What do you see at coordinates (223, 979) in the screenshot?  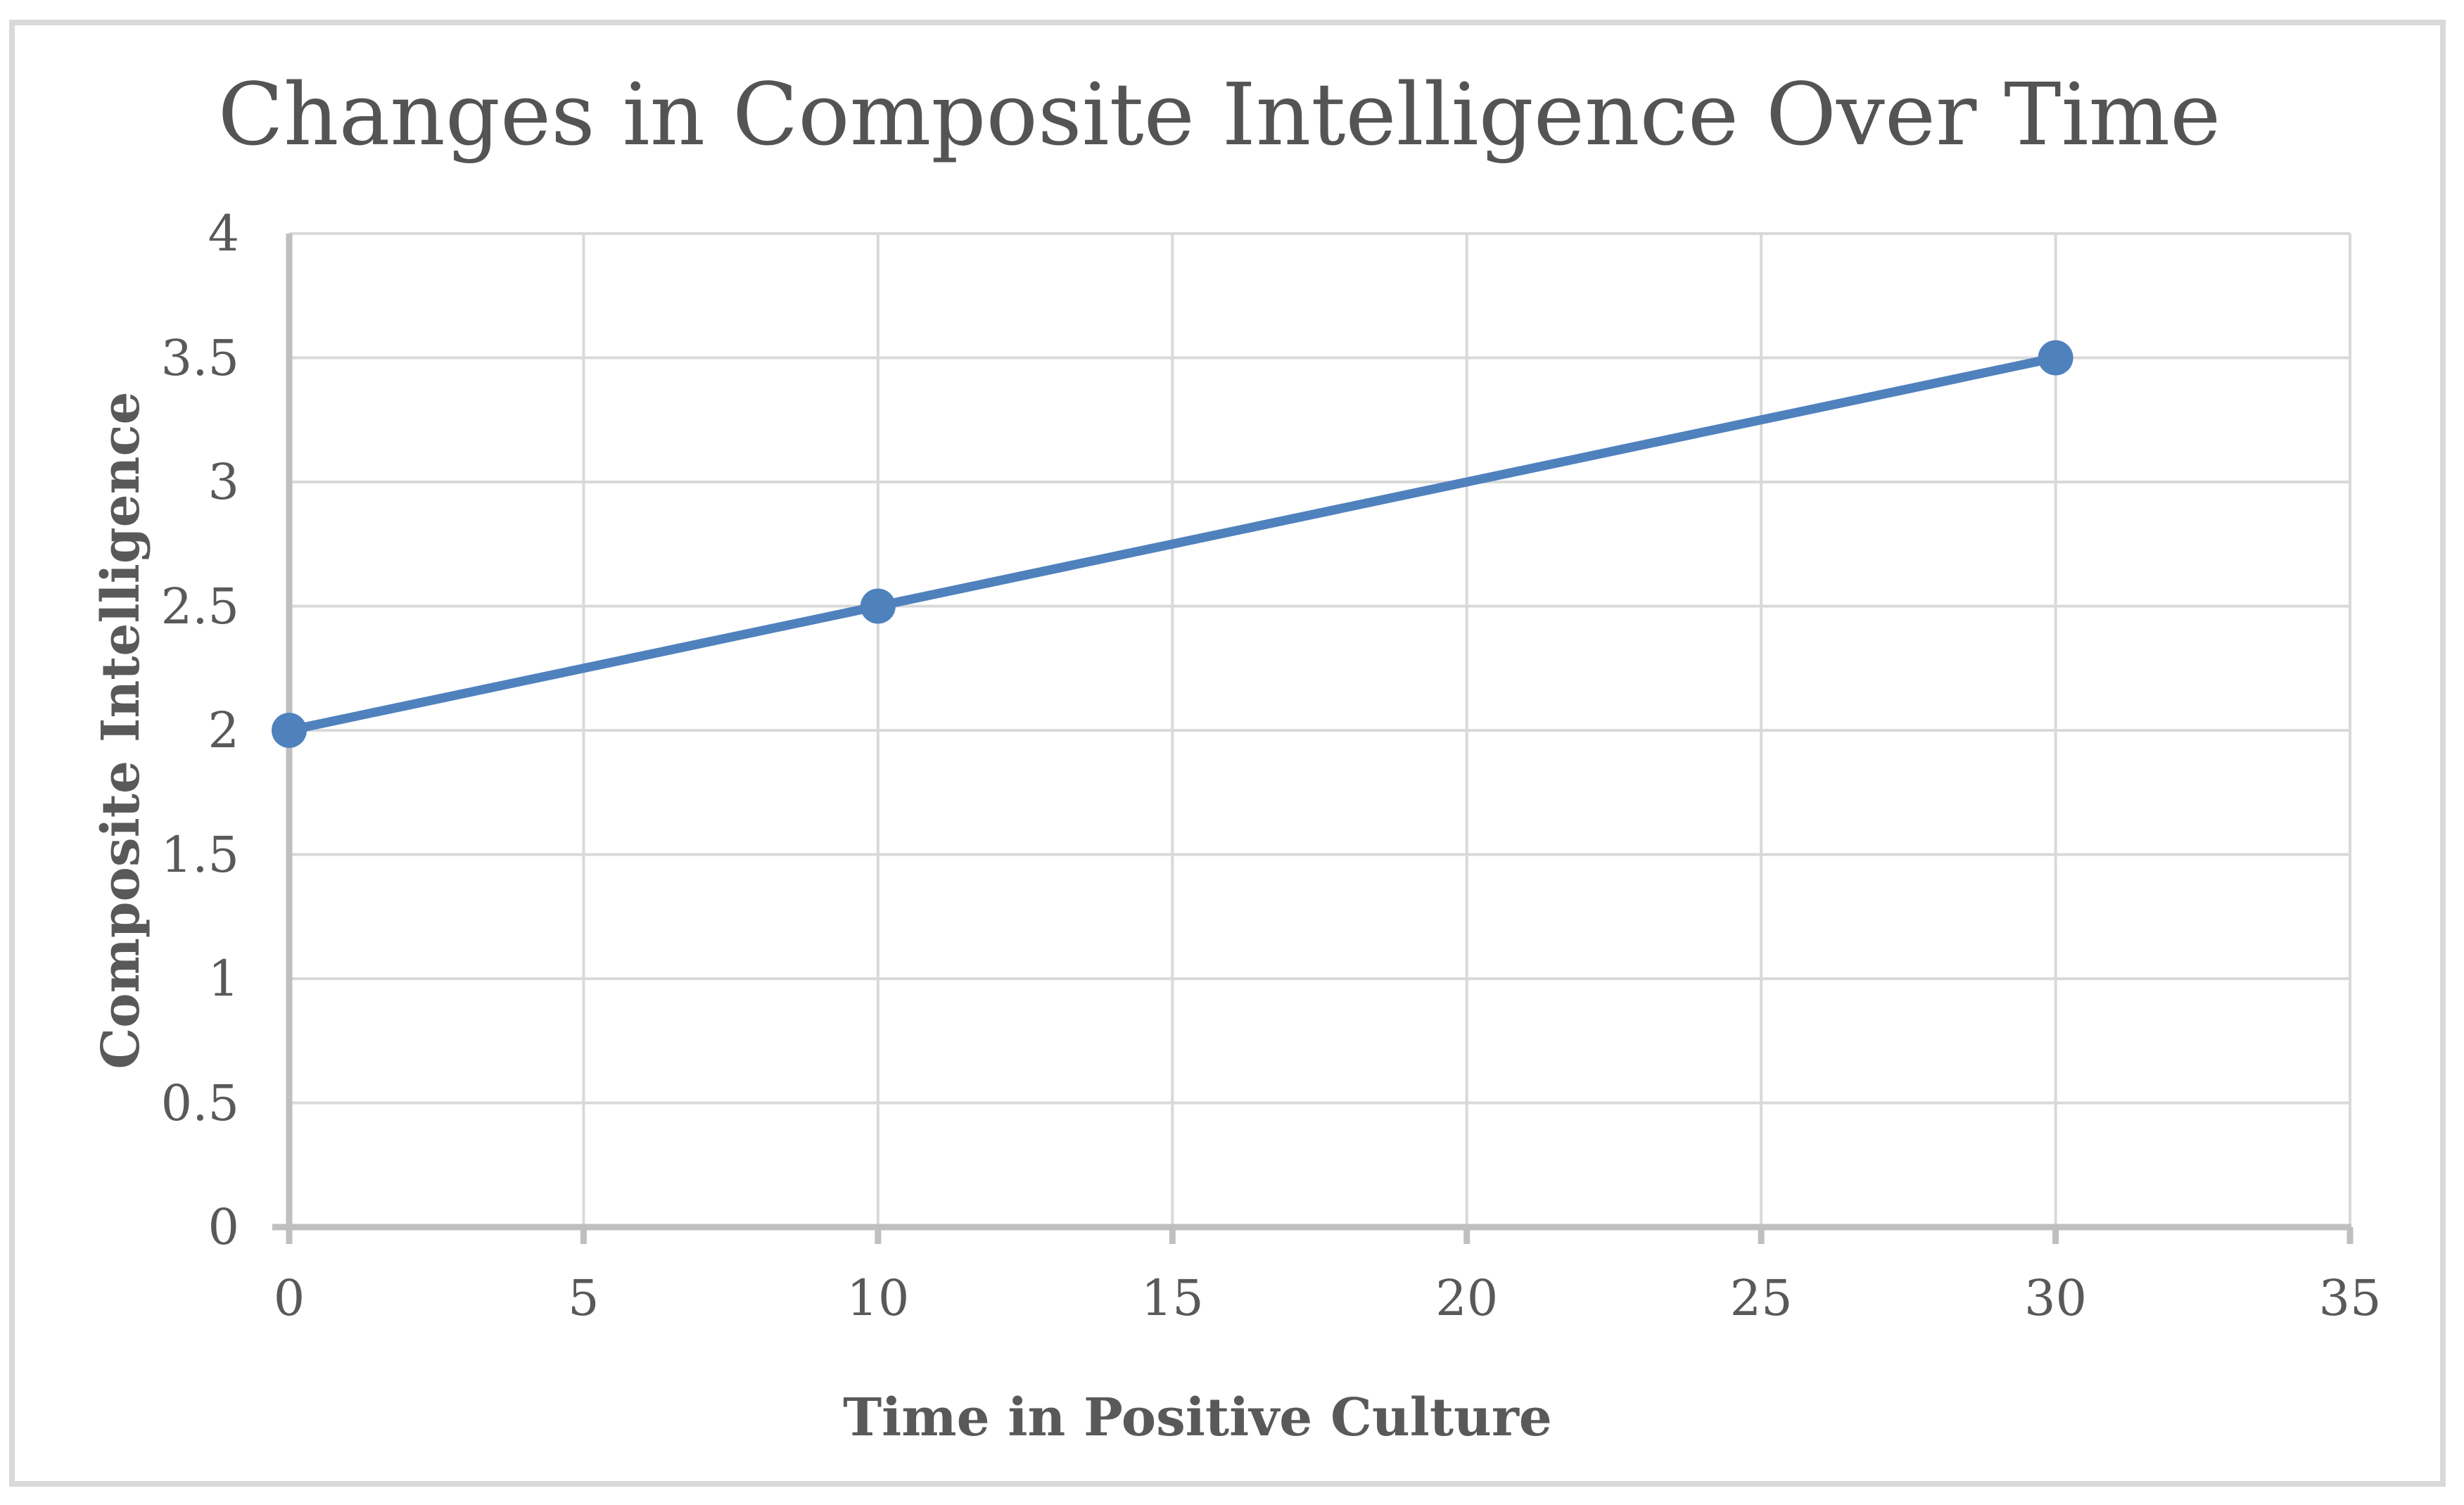 I see `y-tick-label: 1` at bounding box center [223, 979].